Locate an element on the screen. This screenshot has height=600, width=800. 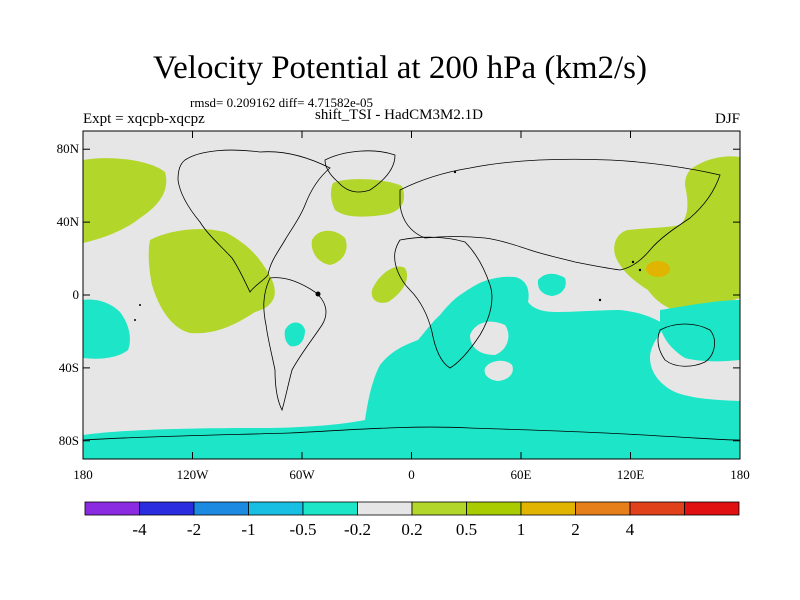
south-america-negative-blob is located at coordinates (294, 334).